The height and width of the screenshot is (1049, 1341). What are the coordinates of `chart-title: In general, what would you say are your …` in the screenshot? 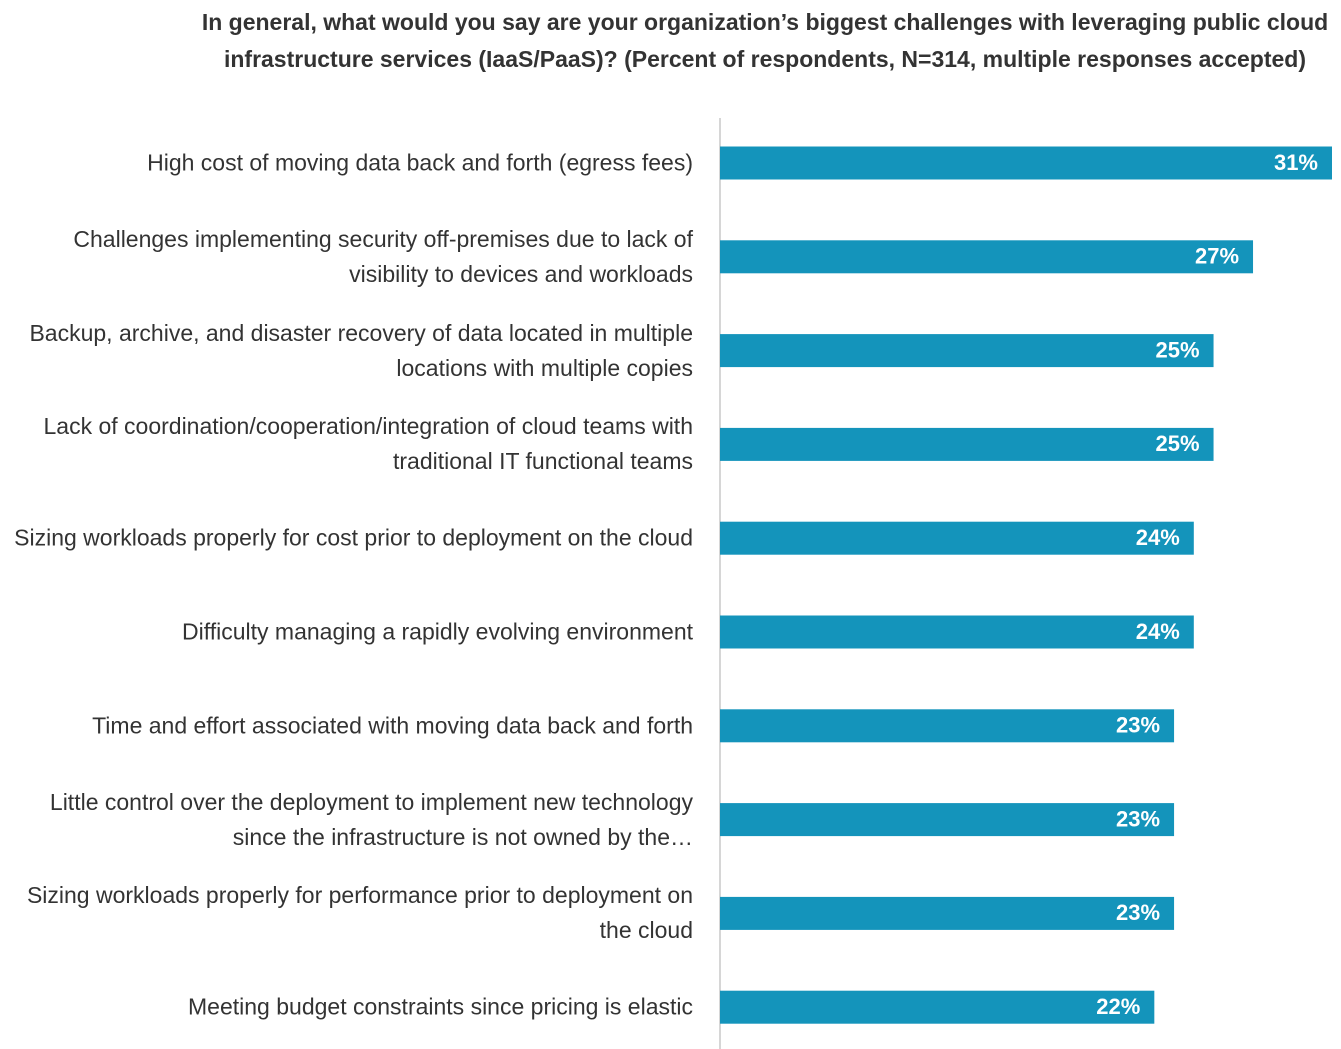 It's located at (765, 40).